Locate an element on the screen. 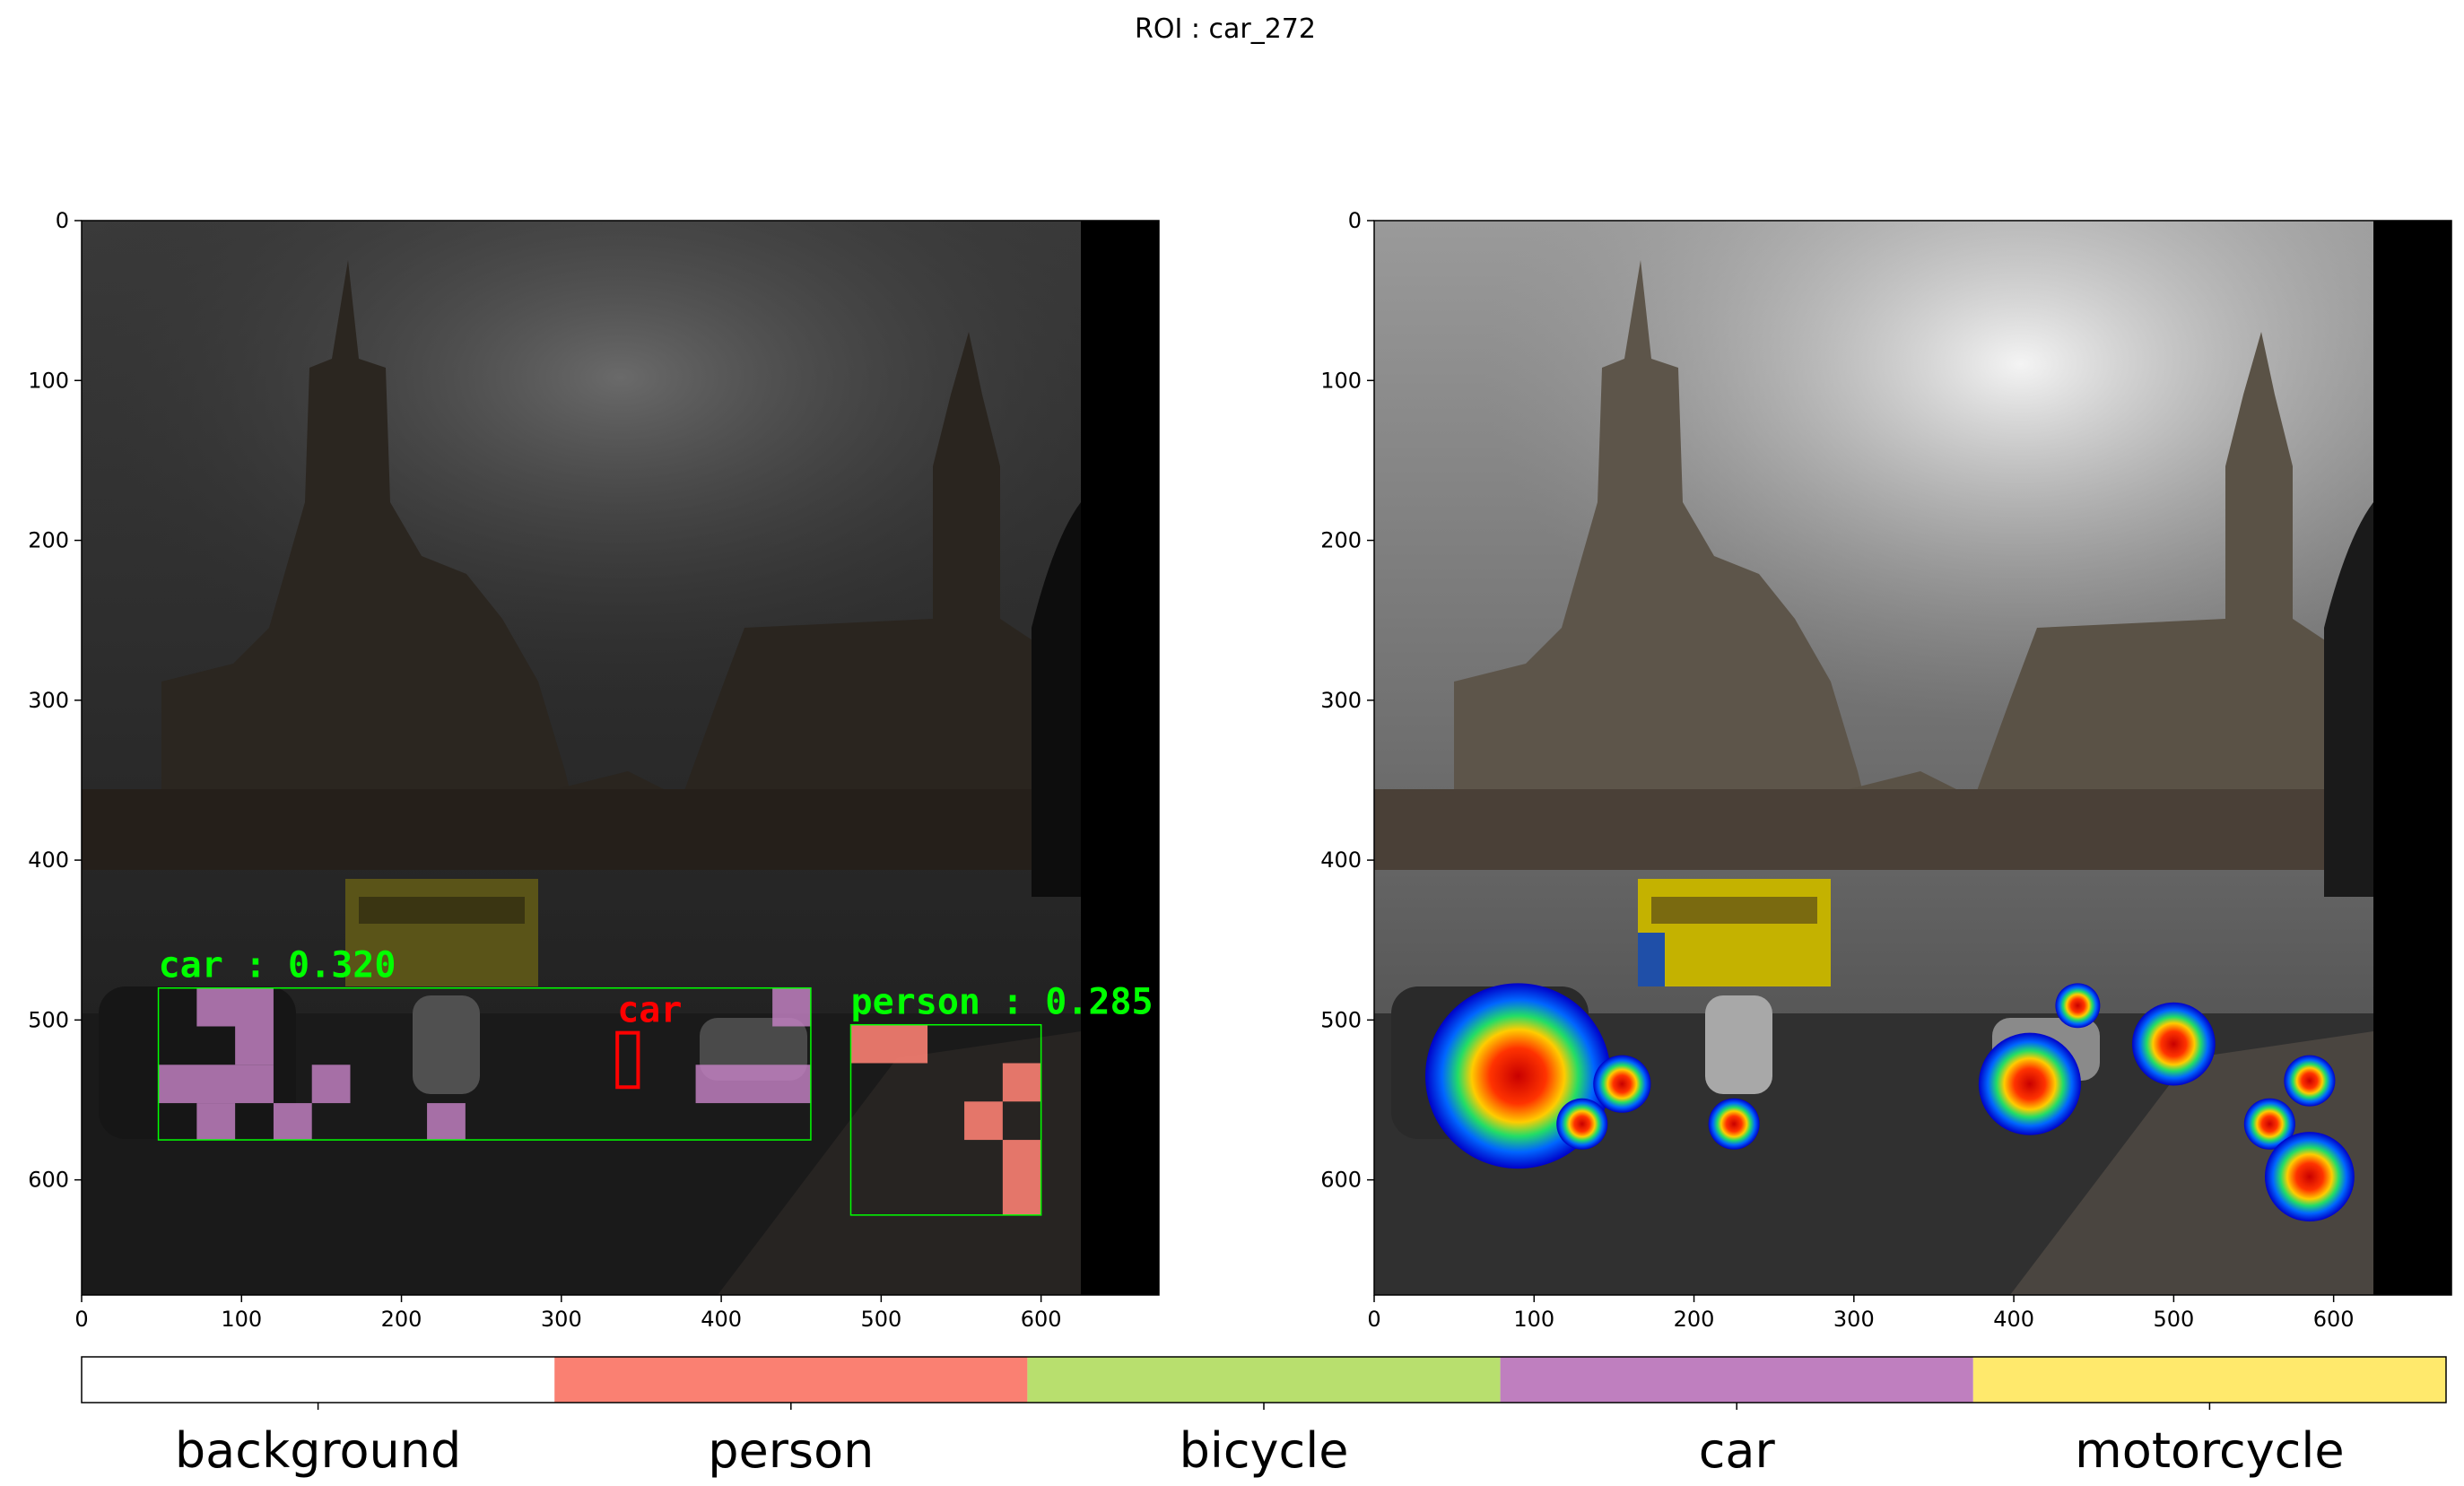 The image size is (2464, 1486). detection-label-2: car is located at coordinates (649, 1010).